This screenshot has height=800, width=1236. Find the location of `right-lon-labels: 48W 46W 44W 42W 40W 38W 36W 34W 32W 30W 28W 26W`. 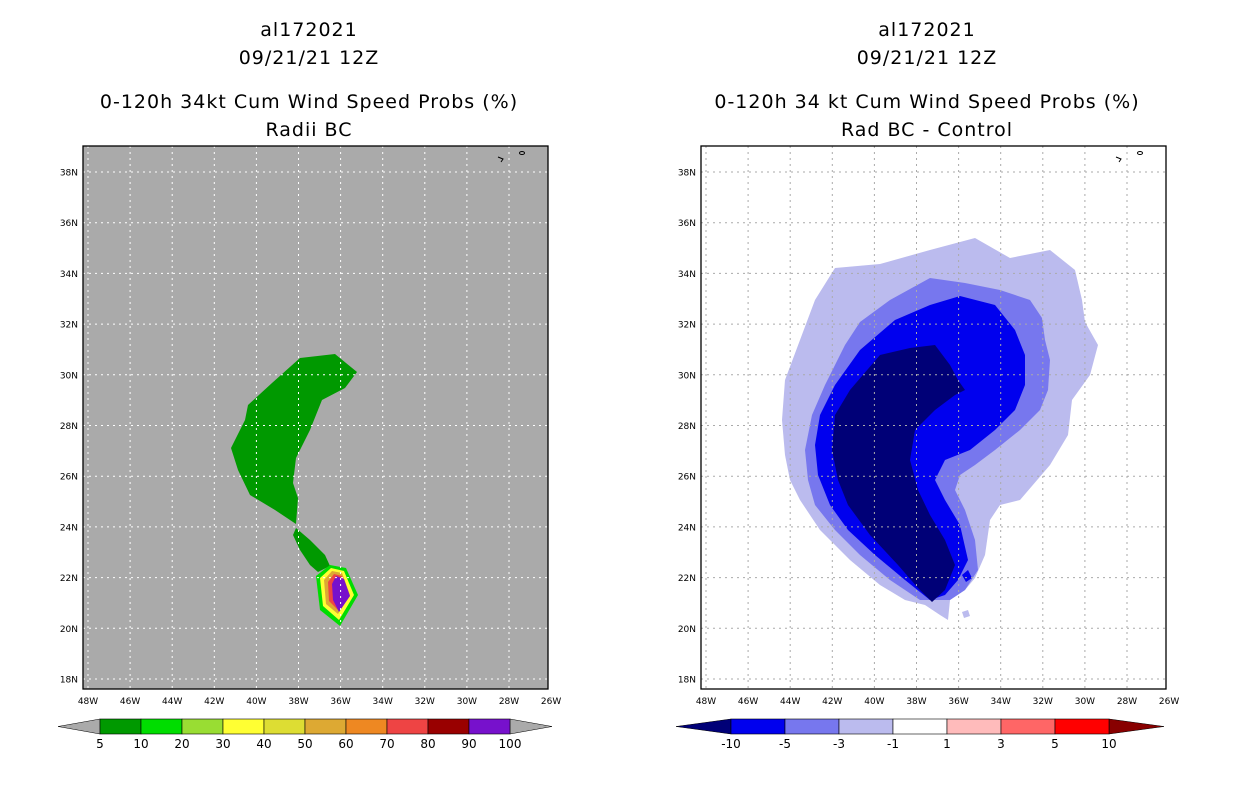

right-lon-labels: 48W 46W 44W 42W 40W 38W 36W 34W 32W 30W 28W 26W is located at coordinates (938, 702).